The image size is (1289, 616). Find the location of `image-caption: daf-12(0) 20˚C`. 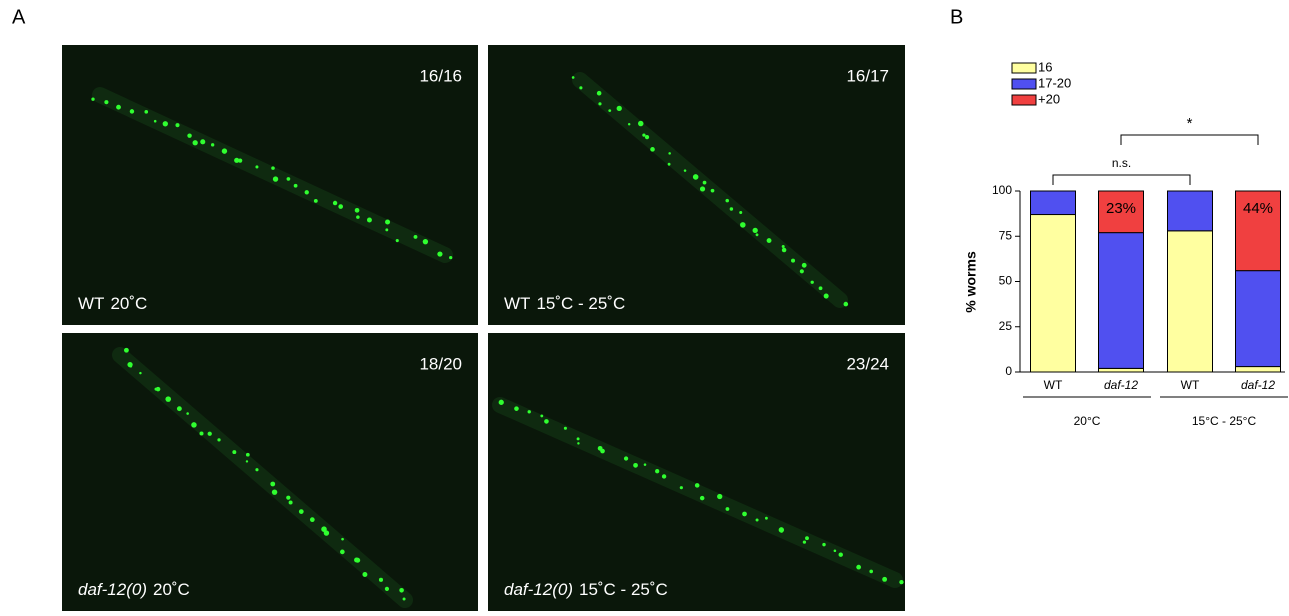

image-caption: daf-12(0) 20˚C is located at coordinates (134, 589).